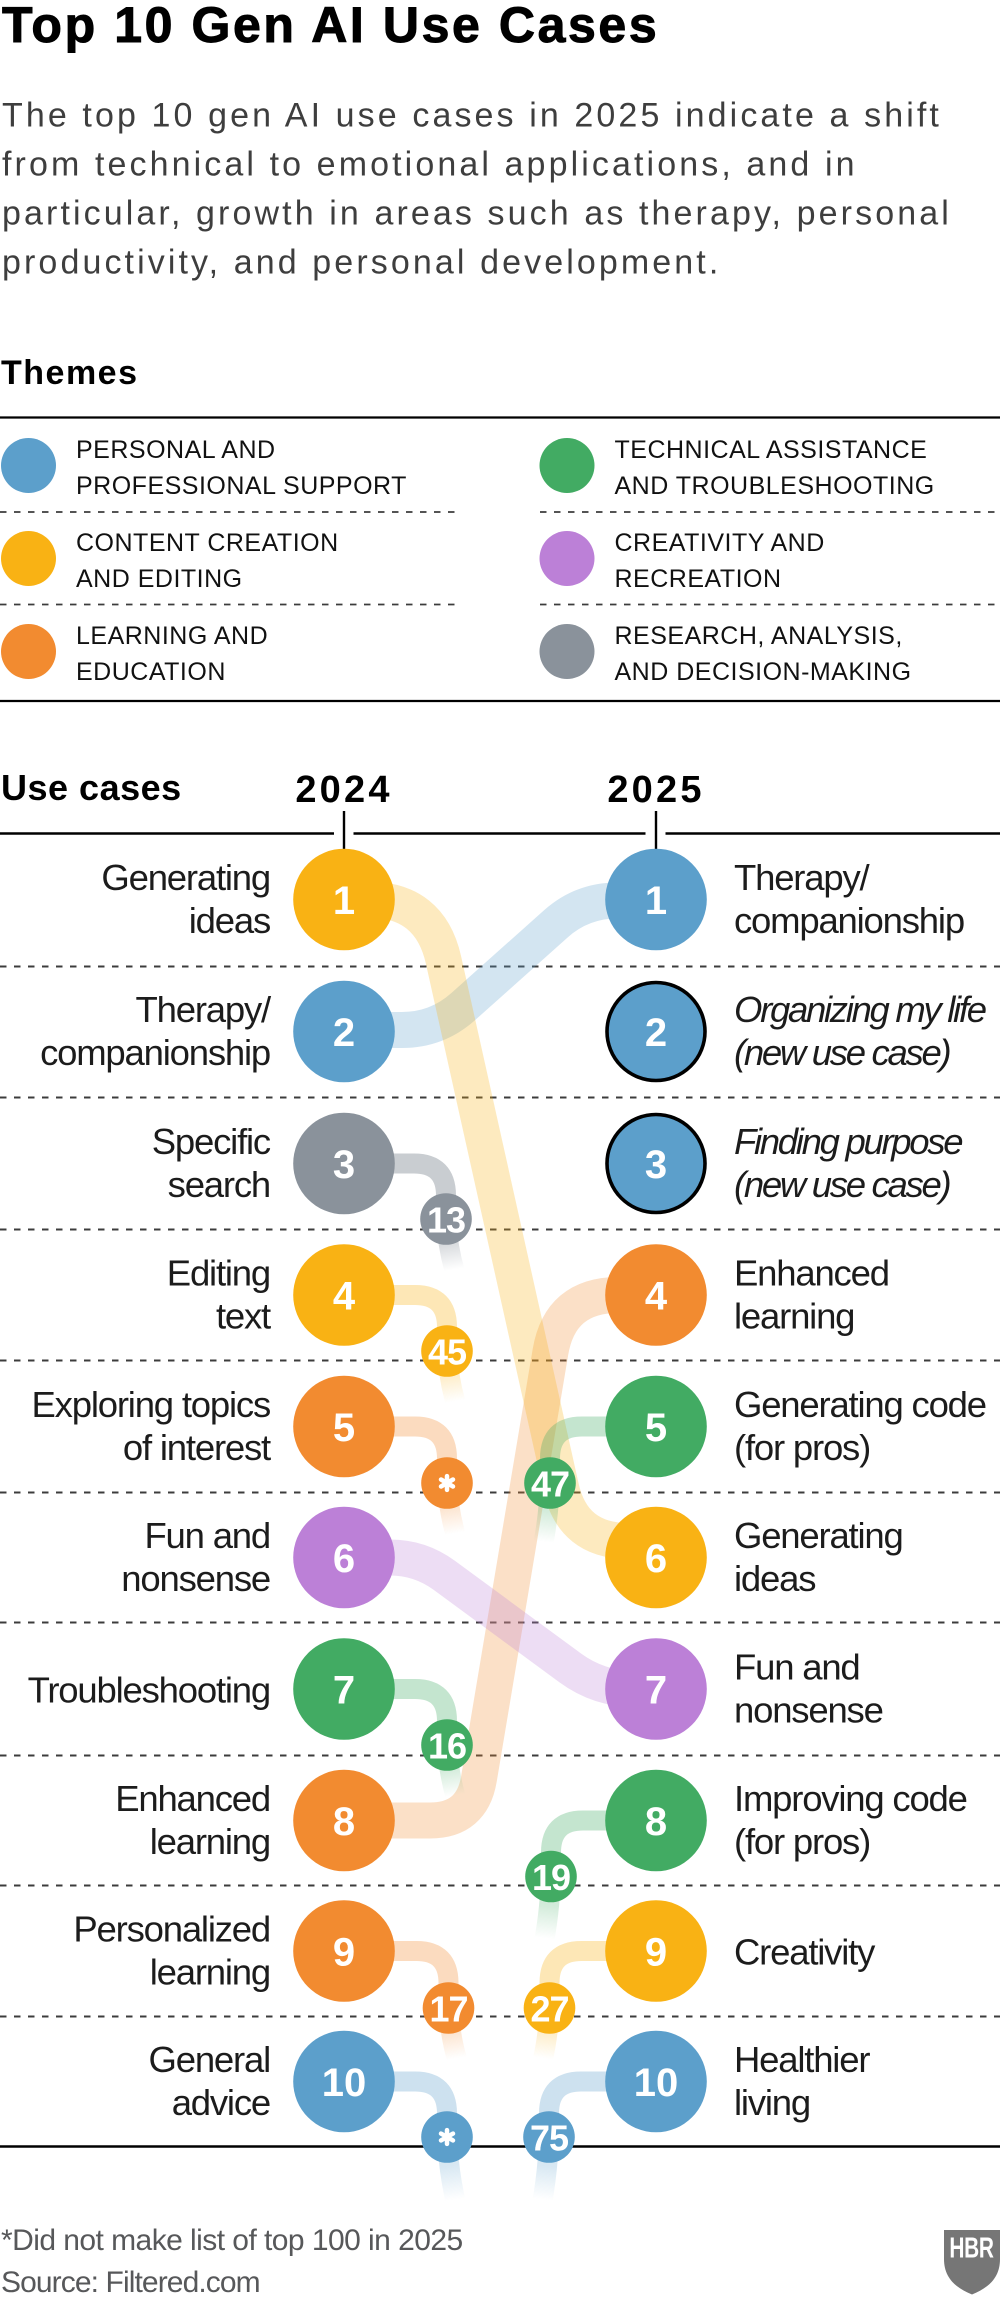  What do you see at coordinates (772, 2102) in the screenshot?
I see `svg-text: living` at bounding box center [772, 2102].